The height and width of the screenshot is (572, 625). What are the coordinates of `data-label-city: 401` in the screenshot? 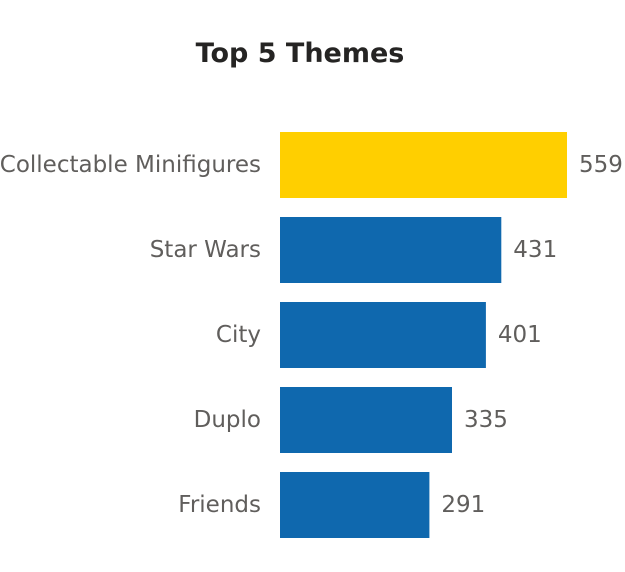 It's located at (520, 335).